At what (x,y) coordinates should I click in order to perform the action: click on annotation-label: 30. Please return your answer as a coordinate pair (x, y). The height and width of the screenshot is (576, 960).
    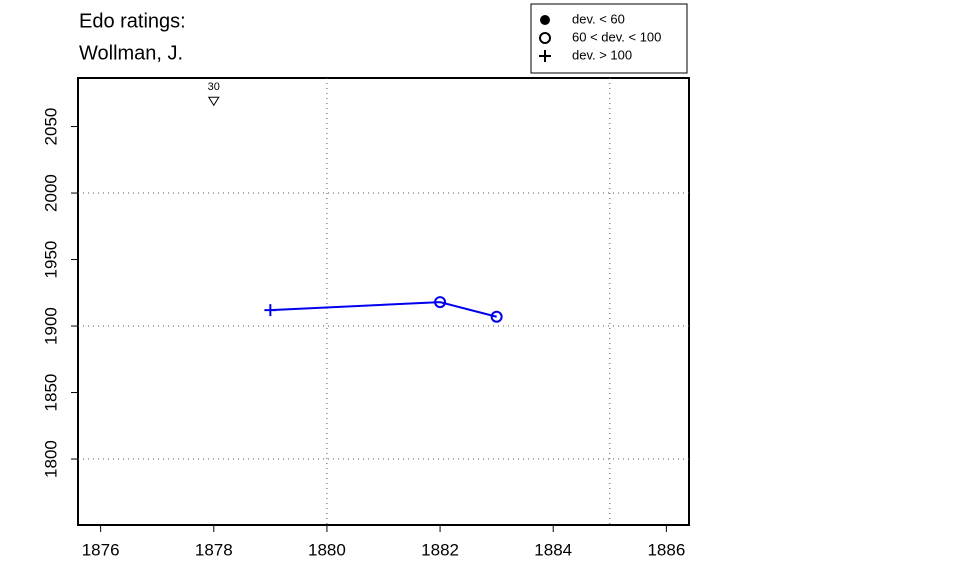
    Looking at the image, I should click on (214, 87).